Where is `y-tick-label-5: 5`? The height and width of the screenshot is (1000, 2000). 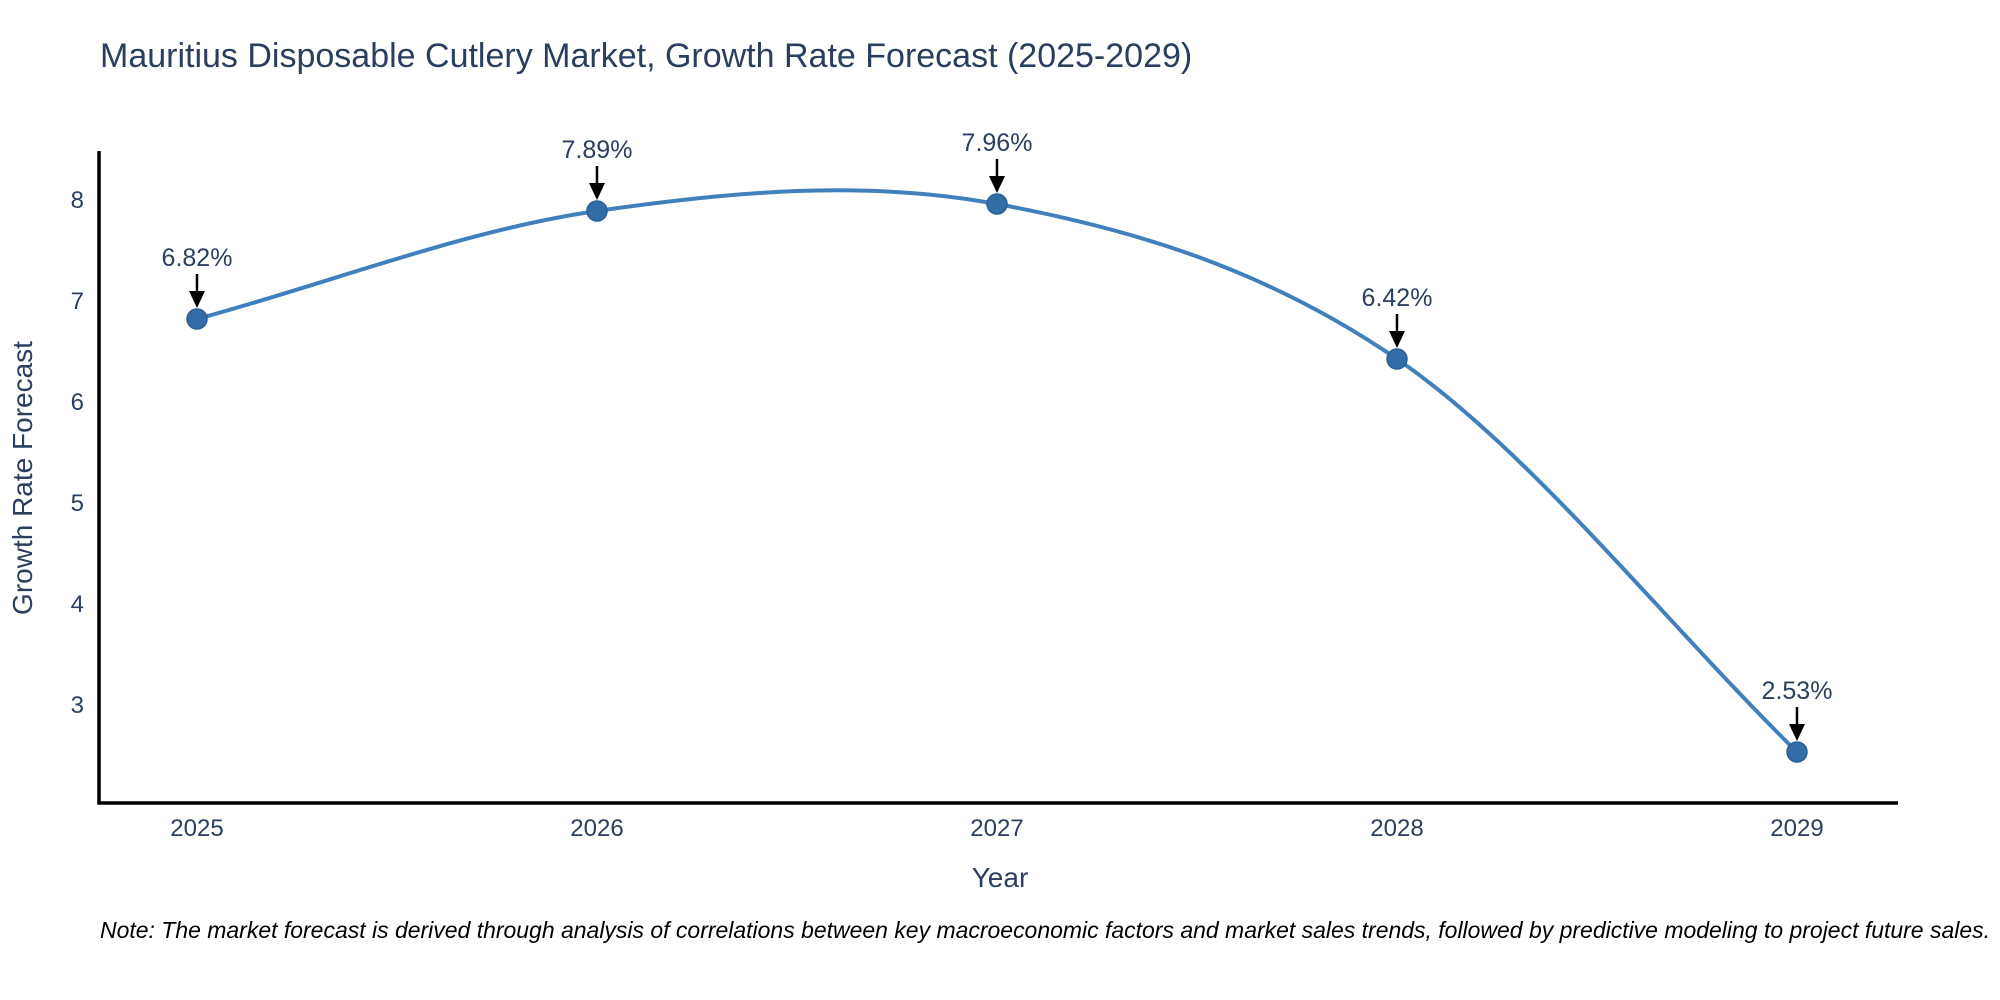 y-tick-label-5: 5 is located at coordinates (77, 503).